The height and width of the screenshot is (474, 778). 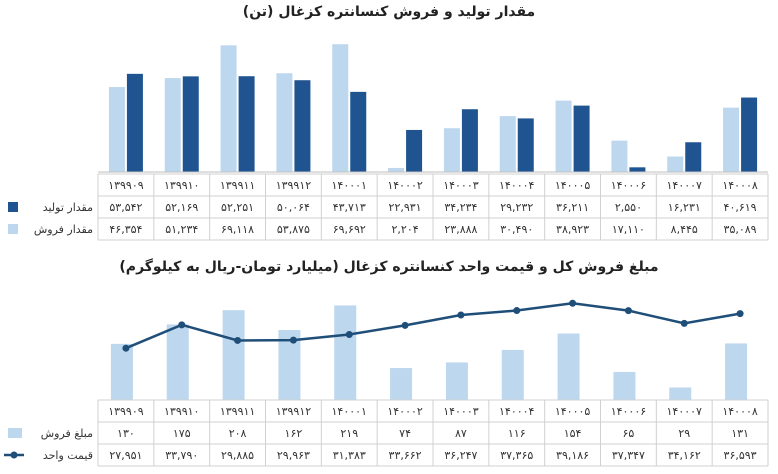 What do you see at coordinates (13, 207) in the screenshot?
I see `legend-production-swatch` at bounding box center [13, 207].